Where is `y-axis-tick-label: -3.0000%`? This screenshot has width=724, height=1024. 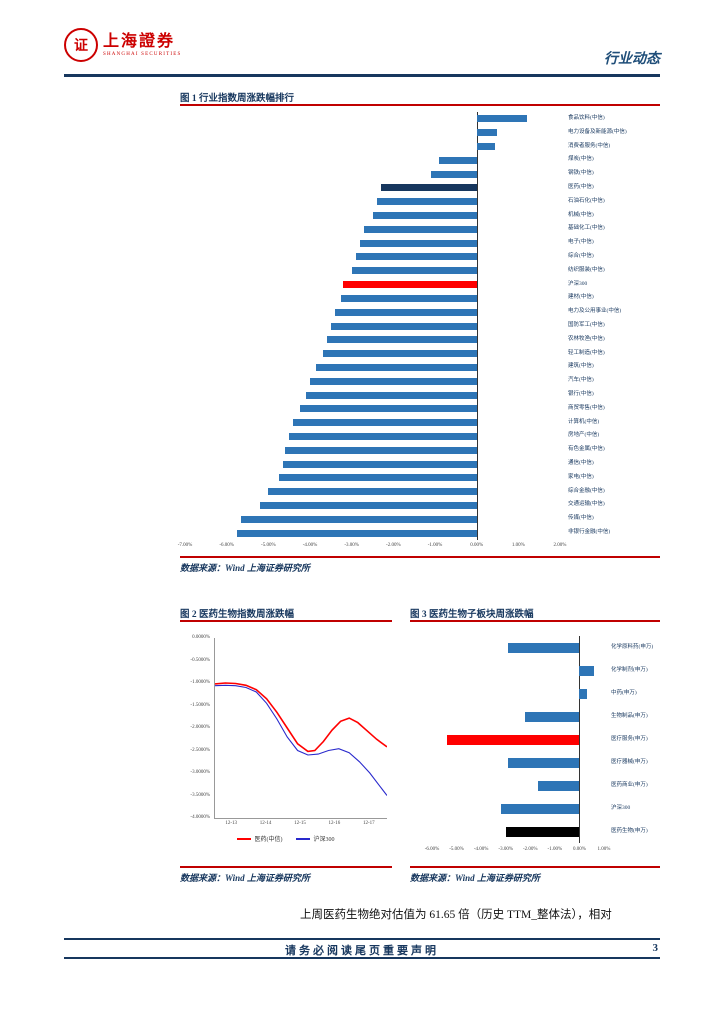 y-axis-tick-label: -3.0000% is located at coordinates (200, 772).